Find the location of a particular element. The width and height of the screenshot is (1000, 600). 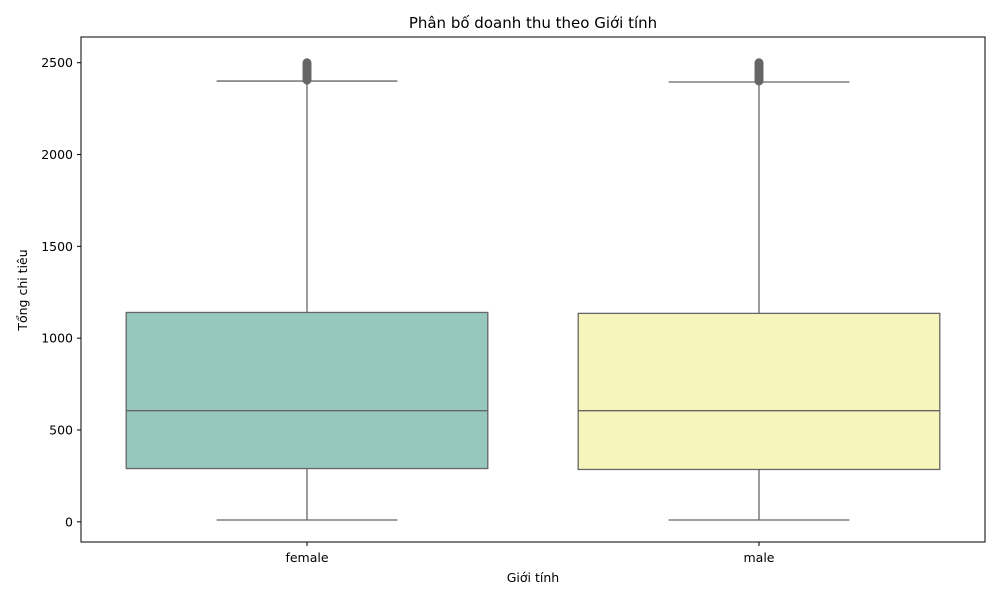

box-male is located at coordinates (759, 391).